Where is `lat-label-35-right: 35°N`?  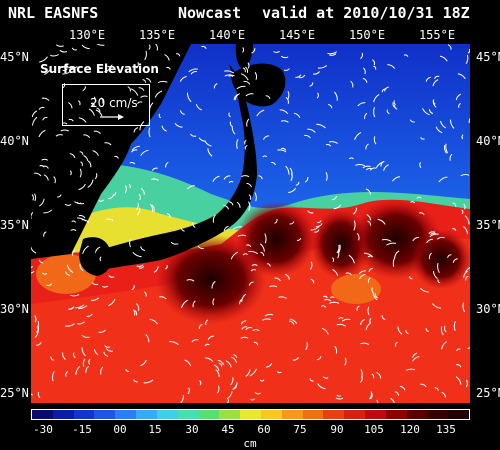
lat-label-35-right: 35°N is located at coordinates (488, 225).